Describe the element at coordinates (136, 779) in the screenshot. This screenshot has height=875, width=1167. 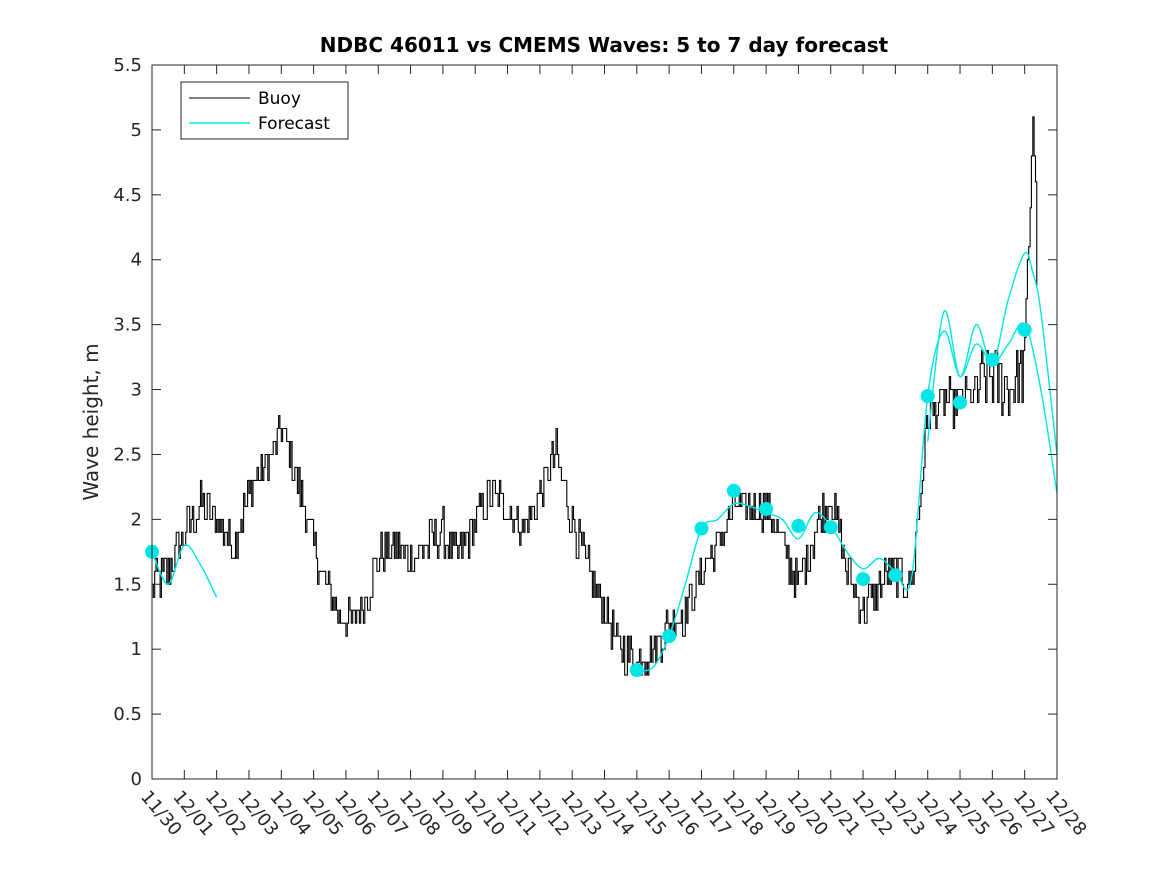
I see `y-tick-label: 0` at that location.